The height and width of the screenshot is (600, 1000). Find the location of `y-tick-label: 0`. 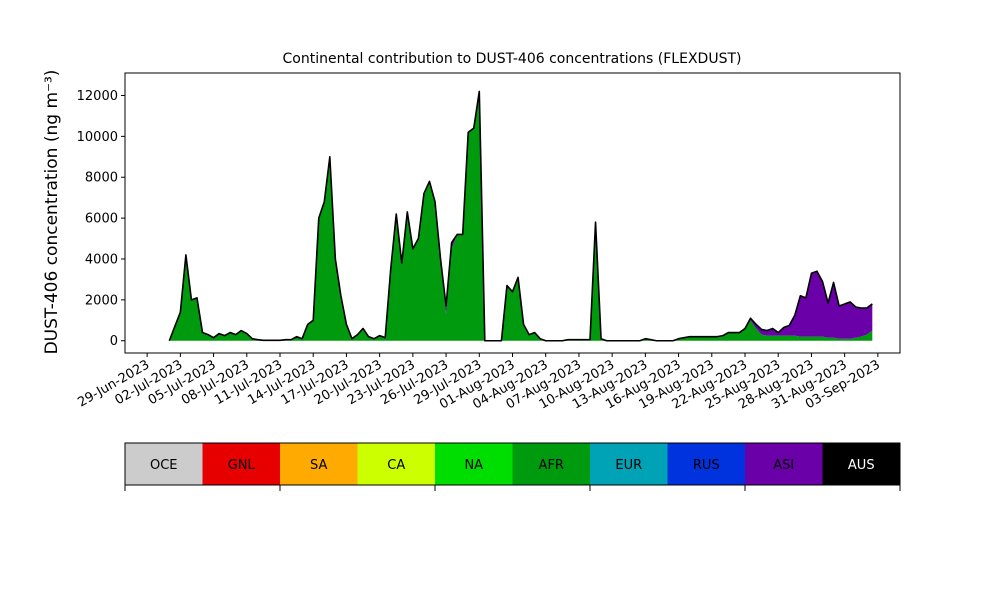

y-tick-label: 0 is located at coordinates (114, 341).